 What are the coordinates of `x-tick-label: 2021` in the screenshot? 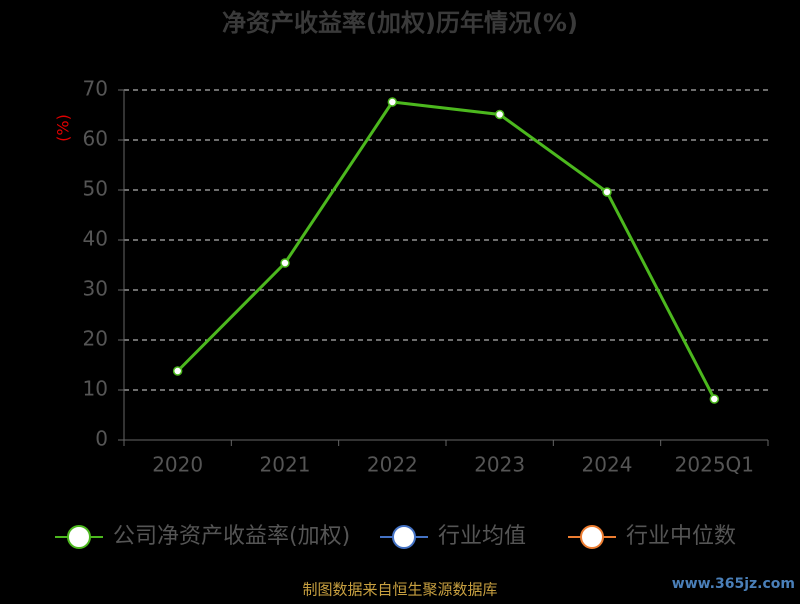 It's located at (285, 465).